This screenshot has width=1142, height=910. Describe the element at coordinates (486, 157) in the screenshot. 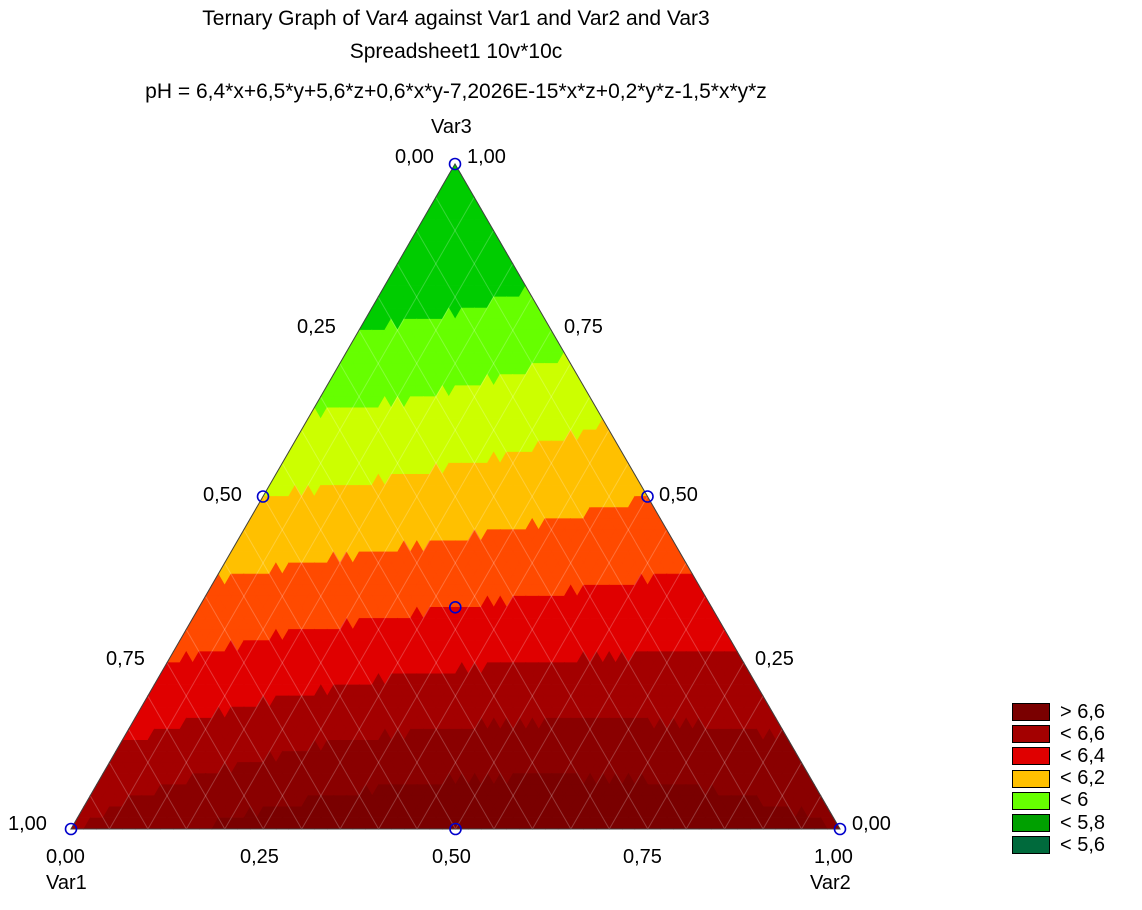

I see `tick-right-5: 1,00` at that location.